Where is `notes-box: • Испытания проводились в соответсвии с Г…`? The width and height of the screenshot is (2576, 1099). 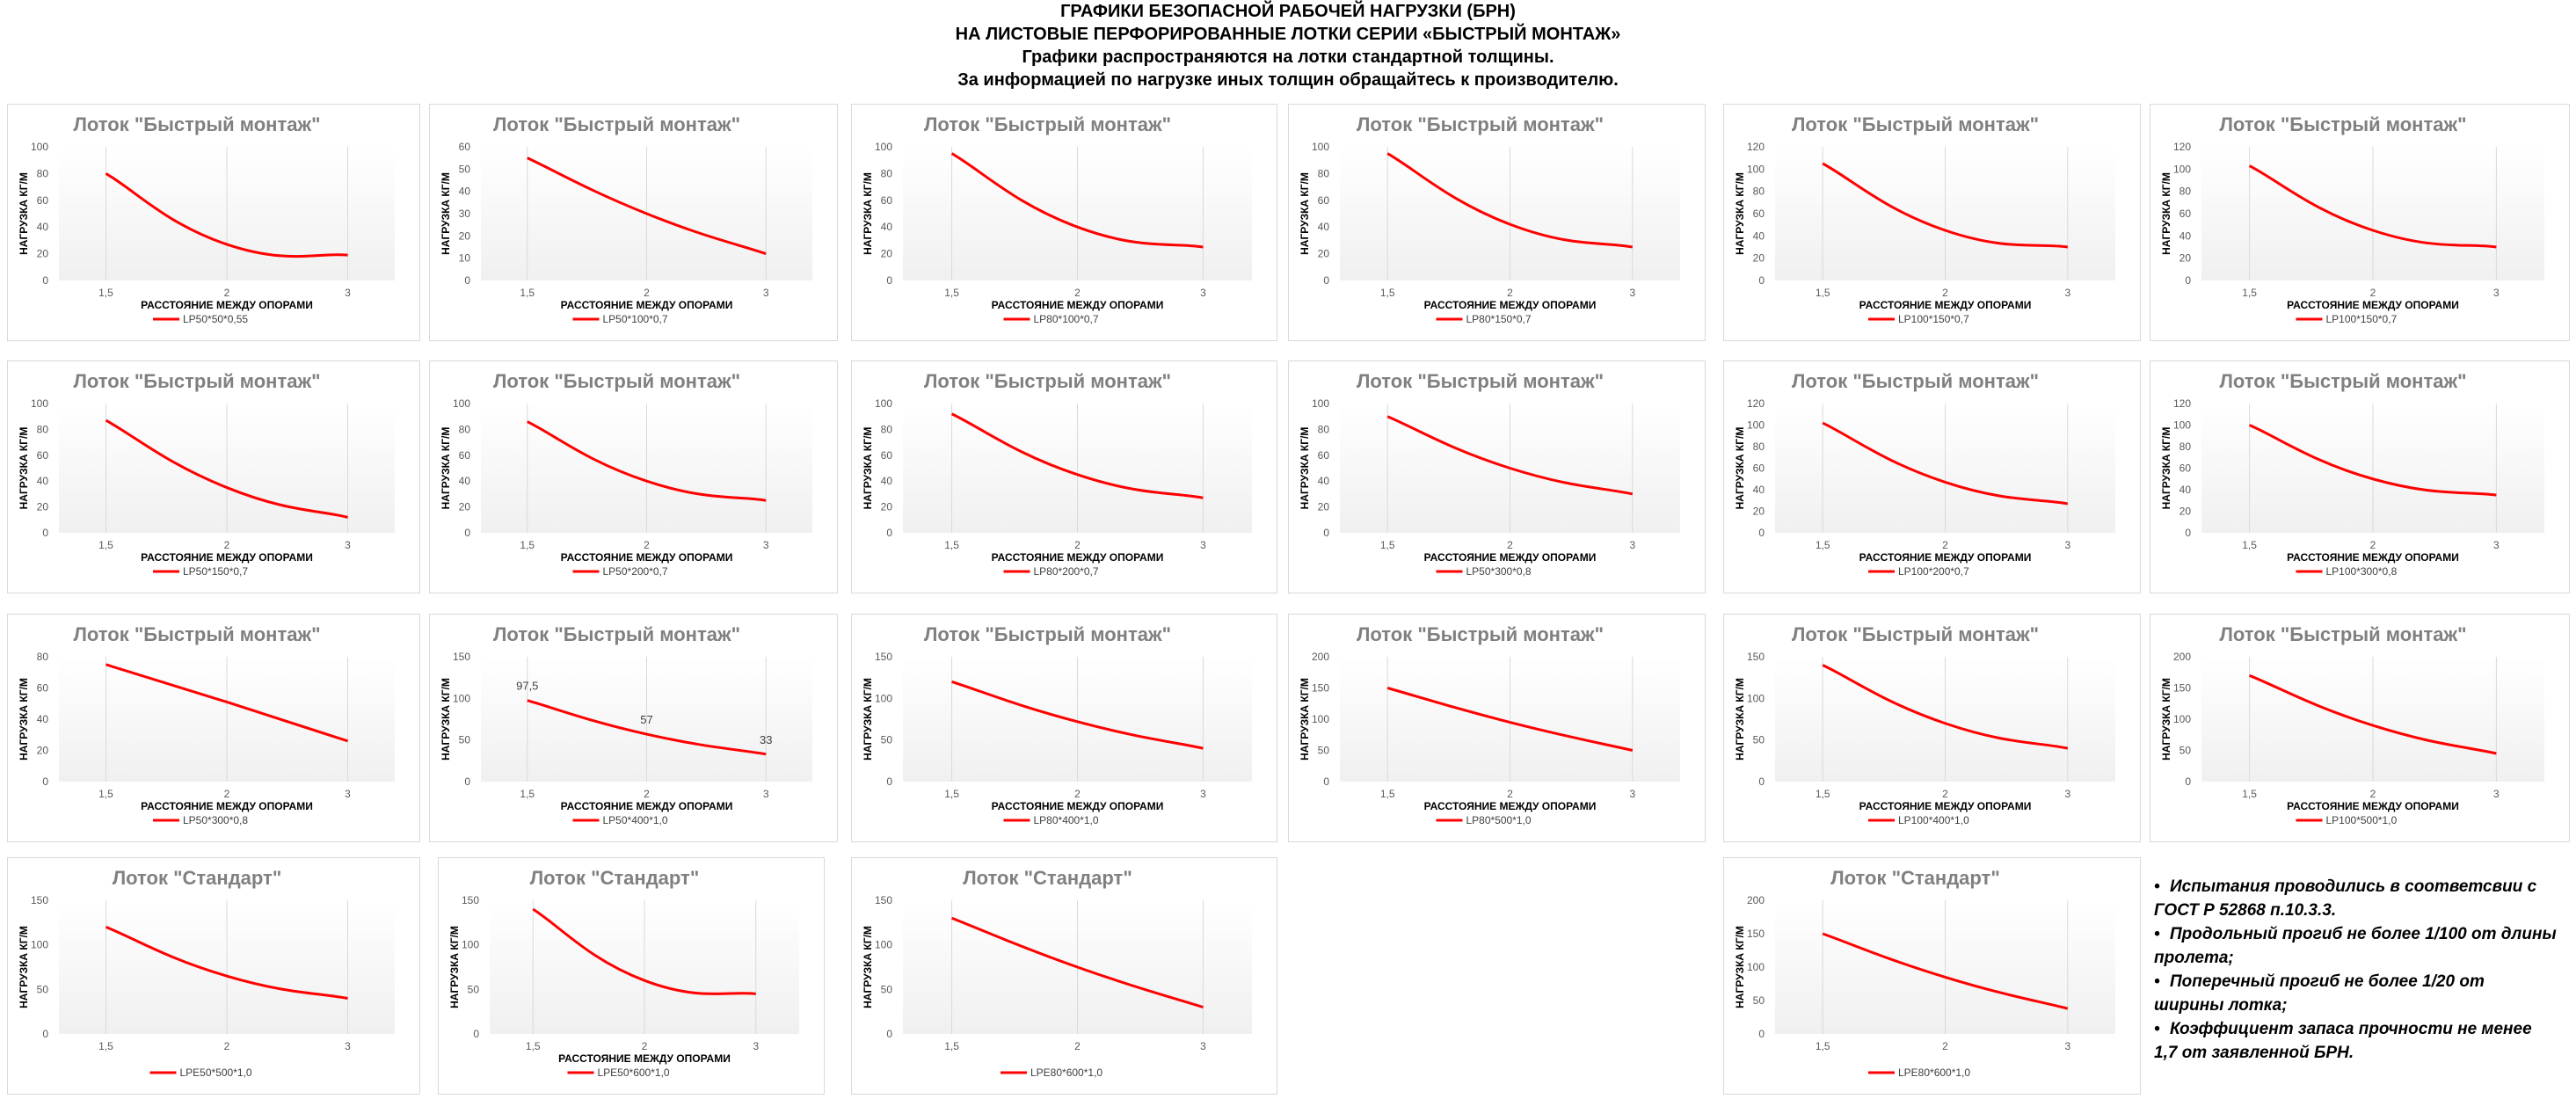 notes-box: • Испытания проводились в соответсвии с Г… is located at coordinates (2356, 970).